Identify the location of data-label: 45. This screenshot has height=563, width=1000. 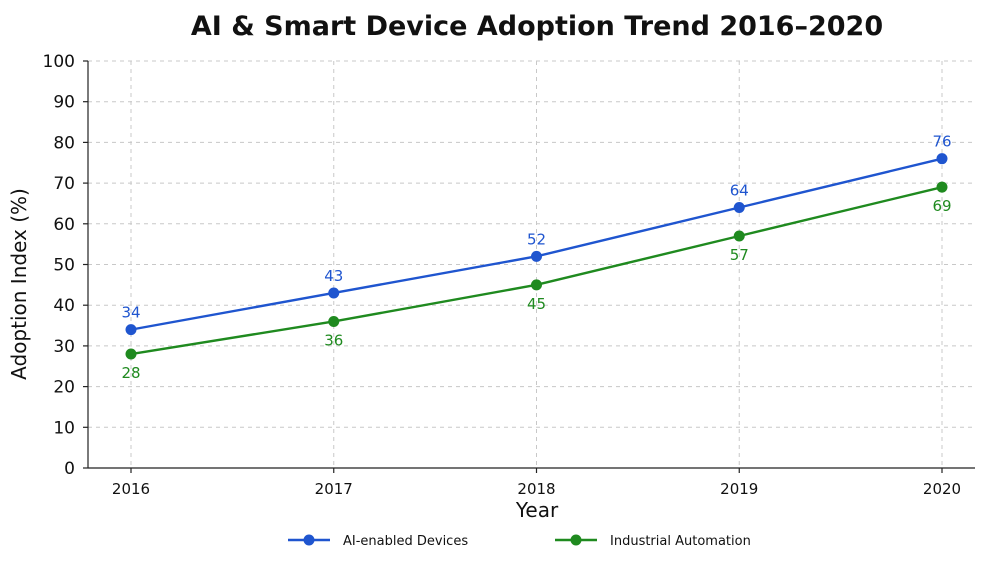
(536, 304).